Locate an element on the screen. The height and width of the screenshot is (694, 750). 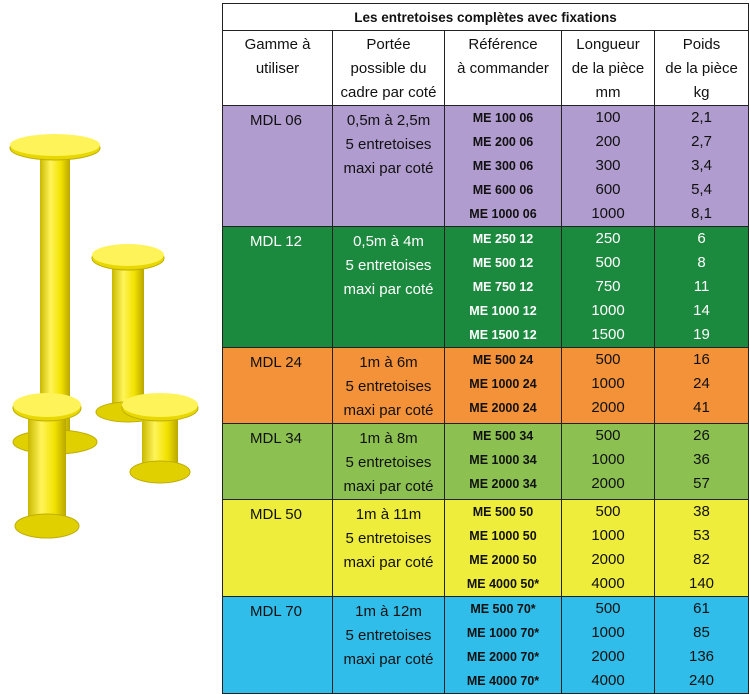
table-title: Les entretoises complètes avec fixations is located at coordinates (485, 17).